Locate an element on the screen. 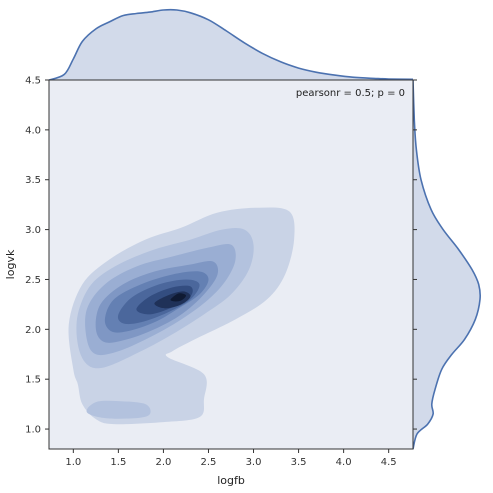  x-tick-label: 1.5 is located at coordinates (118, 462).